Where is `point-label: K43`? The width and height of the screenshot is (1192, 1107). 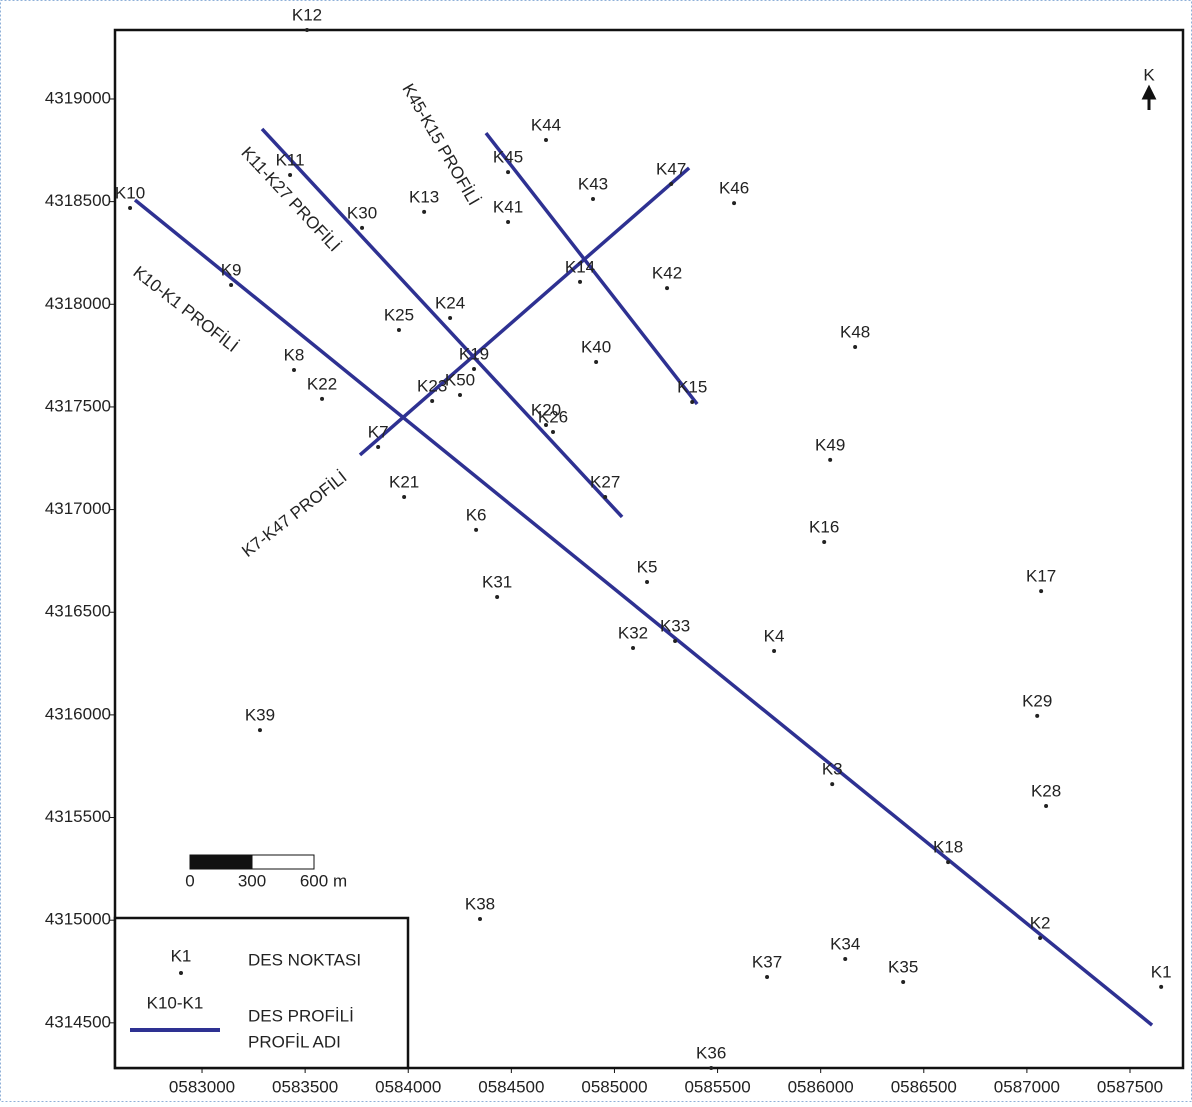 point-label: K43 is located at coordinates (593, 183).